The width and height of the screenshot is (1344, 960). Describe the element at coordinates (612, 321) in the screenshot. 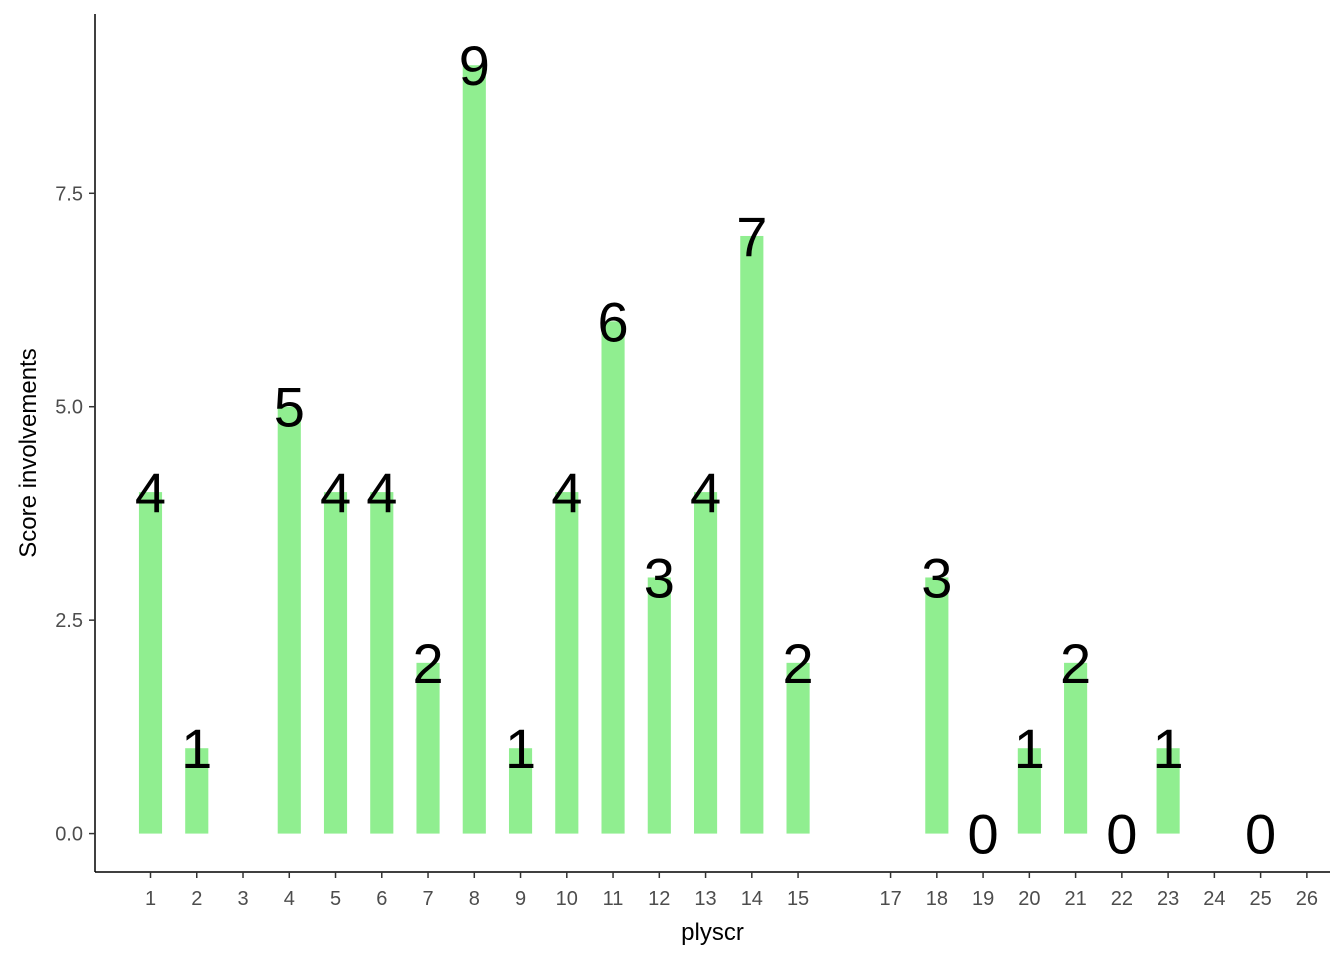

I see `data-label: 6` at that location.